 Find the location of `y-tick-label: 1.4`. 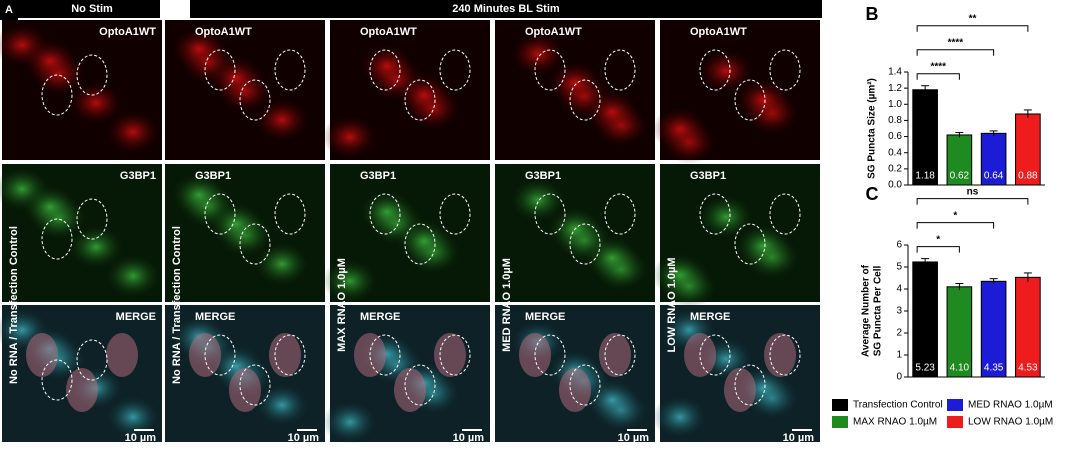

y-tick-label: 1.4 is located at coordinates (895, 72).